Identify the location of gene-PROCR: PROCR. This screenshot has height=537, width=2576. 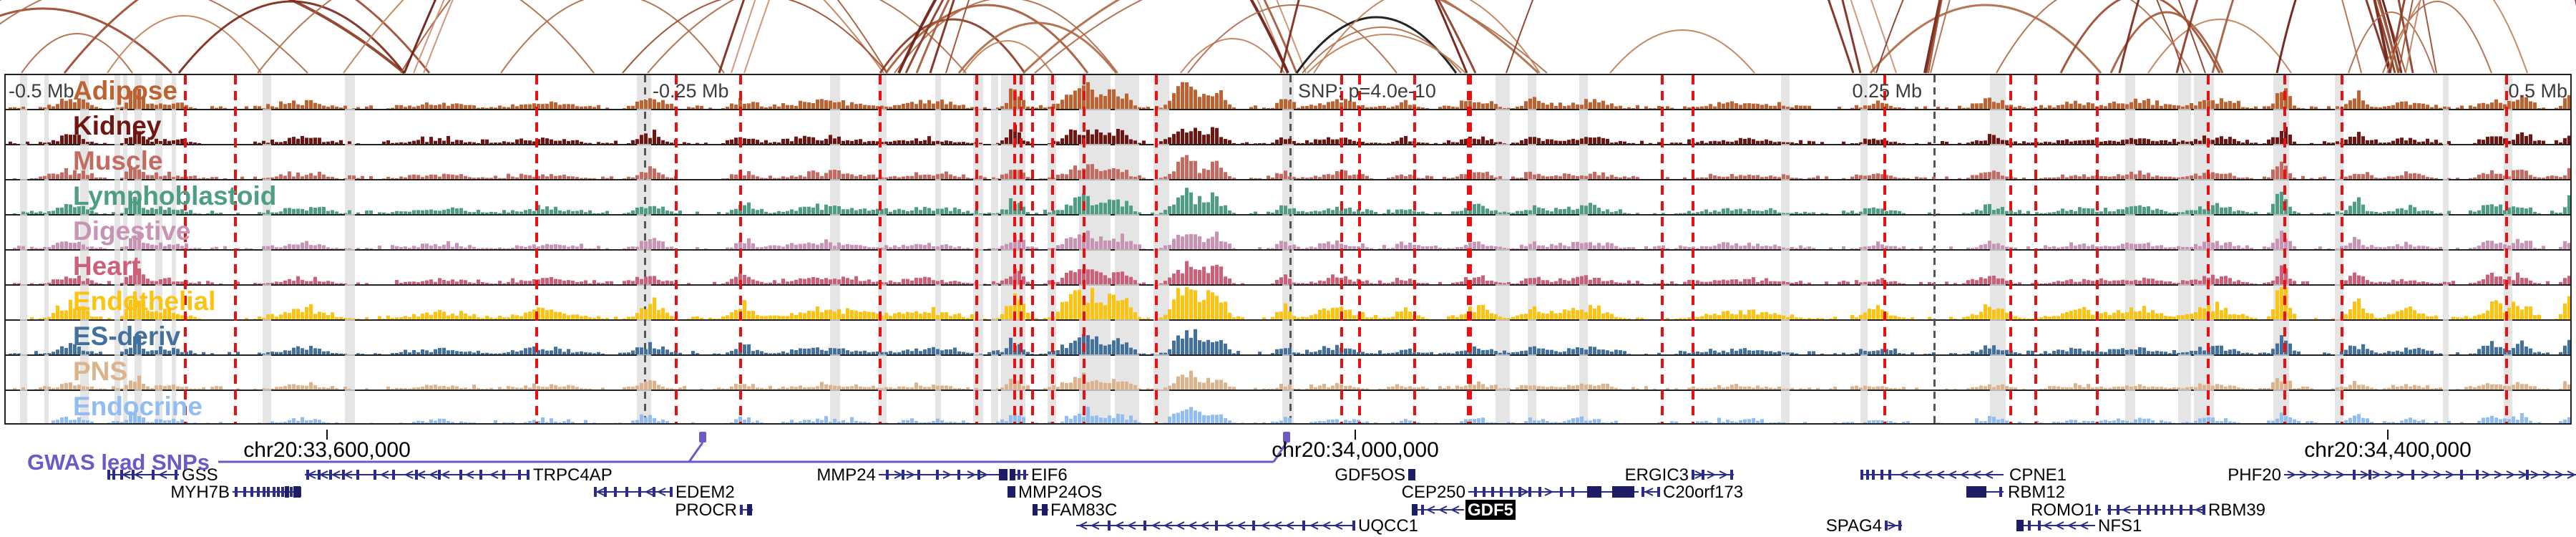
(714, 510).